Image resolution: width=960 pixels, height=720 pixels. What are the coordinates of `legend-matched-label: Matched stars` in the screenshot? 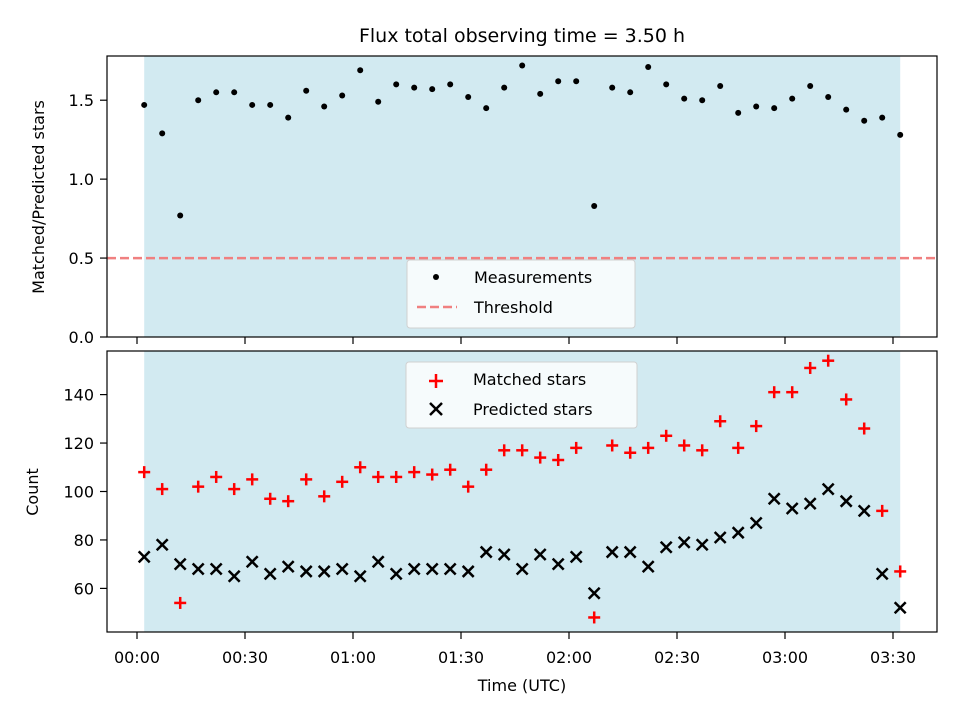 It's located at (529, 379).